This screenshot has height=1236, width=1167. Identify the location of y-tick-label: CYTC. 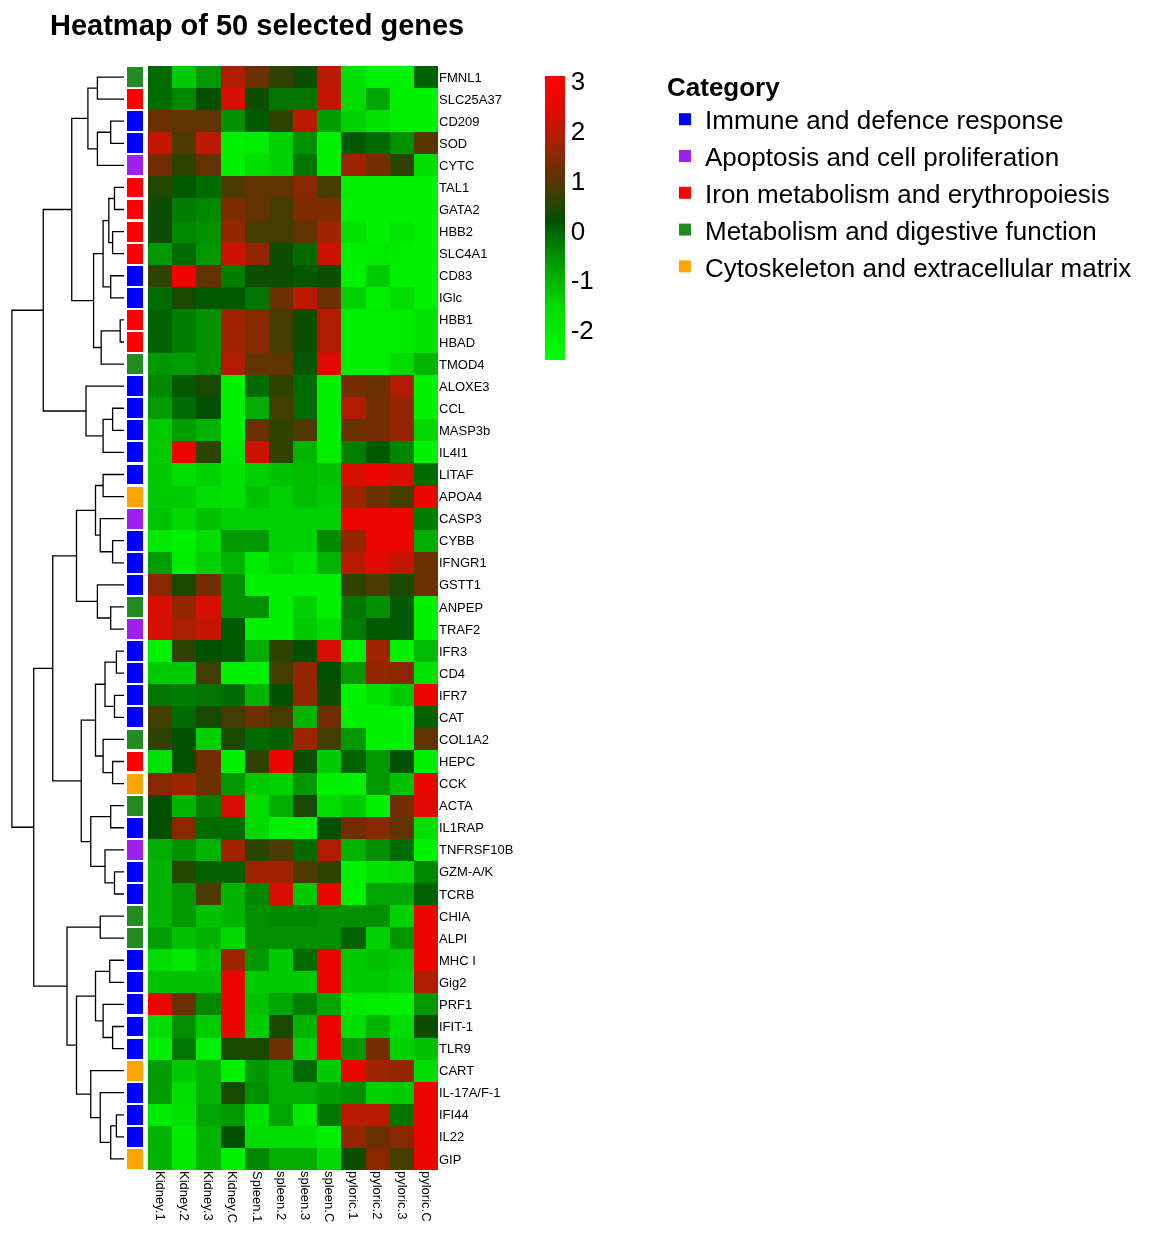
(457, 165).